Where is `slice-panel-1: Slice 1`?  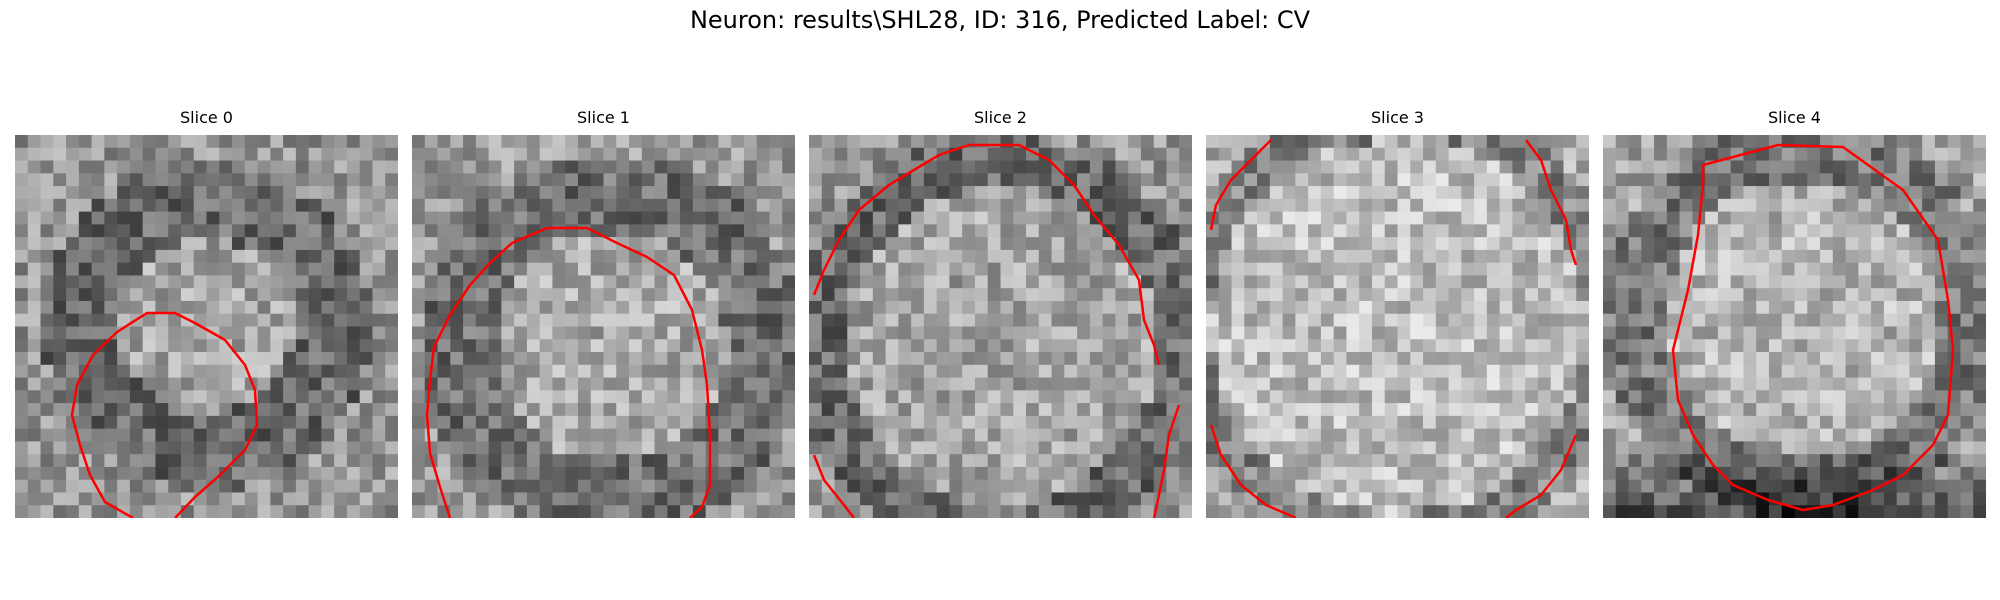
slice-panel-1: Slice 1 is located at coordinates (603, 314).